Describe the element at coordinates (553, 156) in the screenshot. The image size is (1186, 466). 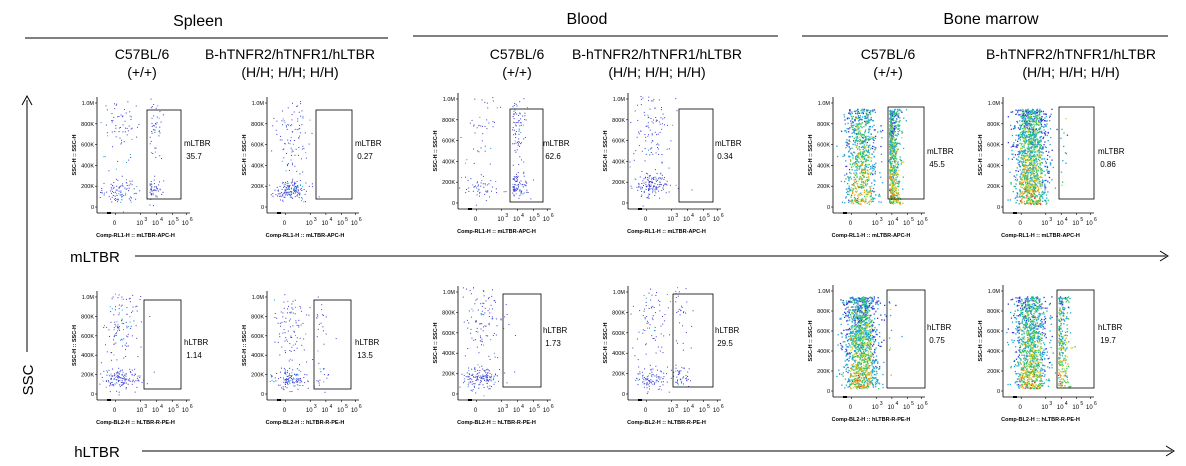
I see `gate-percent: 62.6` at that location.